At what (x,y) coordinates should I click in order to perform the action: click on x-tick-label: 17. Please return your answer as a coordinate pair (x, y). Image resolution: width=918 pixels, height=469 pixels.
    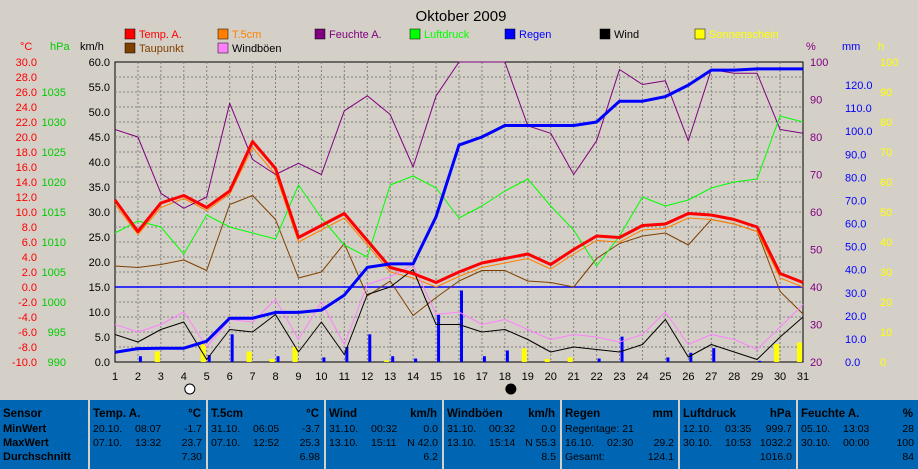
    Looking at the image, I should click on (482, 377).